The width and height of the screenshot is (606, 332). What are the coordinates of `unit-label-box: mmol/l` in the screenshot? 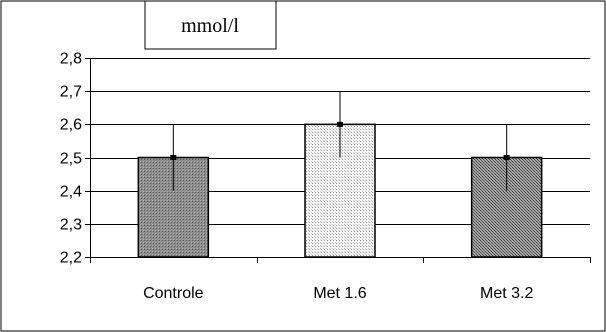 It's located at (210, 25).